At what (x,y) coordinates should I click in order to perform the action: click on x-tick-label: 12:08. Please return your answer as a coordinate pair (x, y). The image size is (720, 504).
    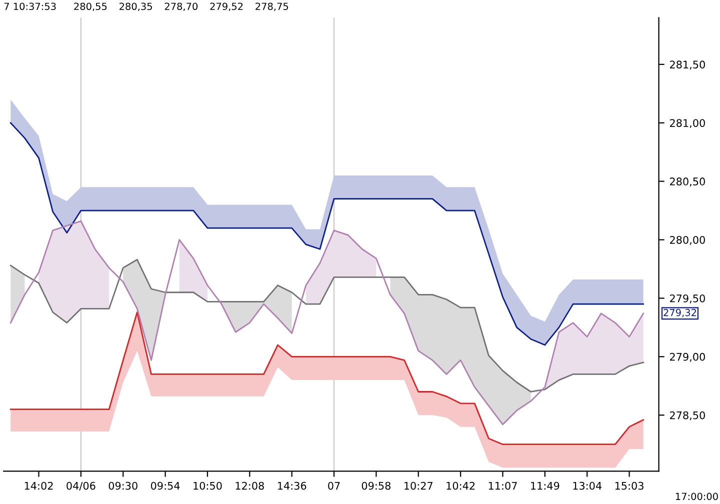
    Looking at the image, I should click on (250, 486).